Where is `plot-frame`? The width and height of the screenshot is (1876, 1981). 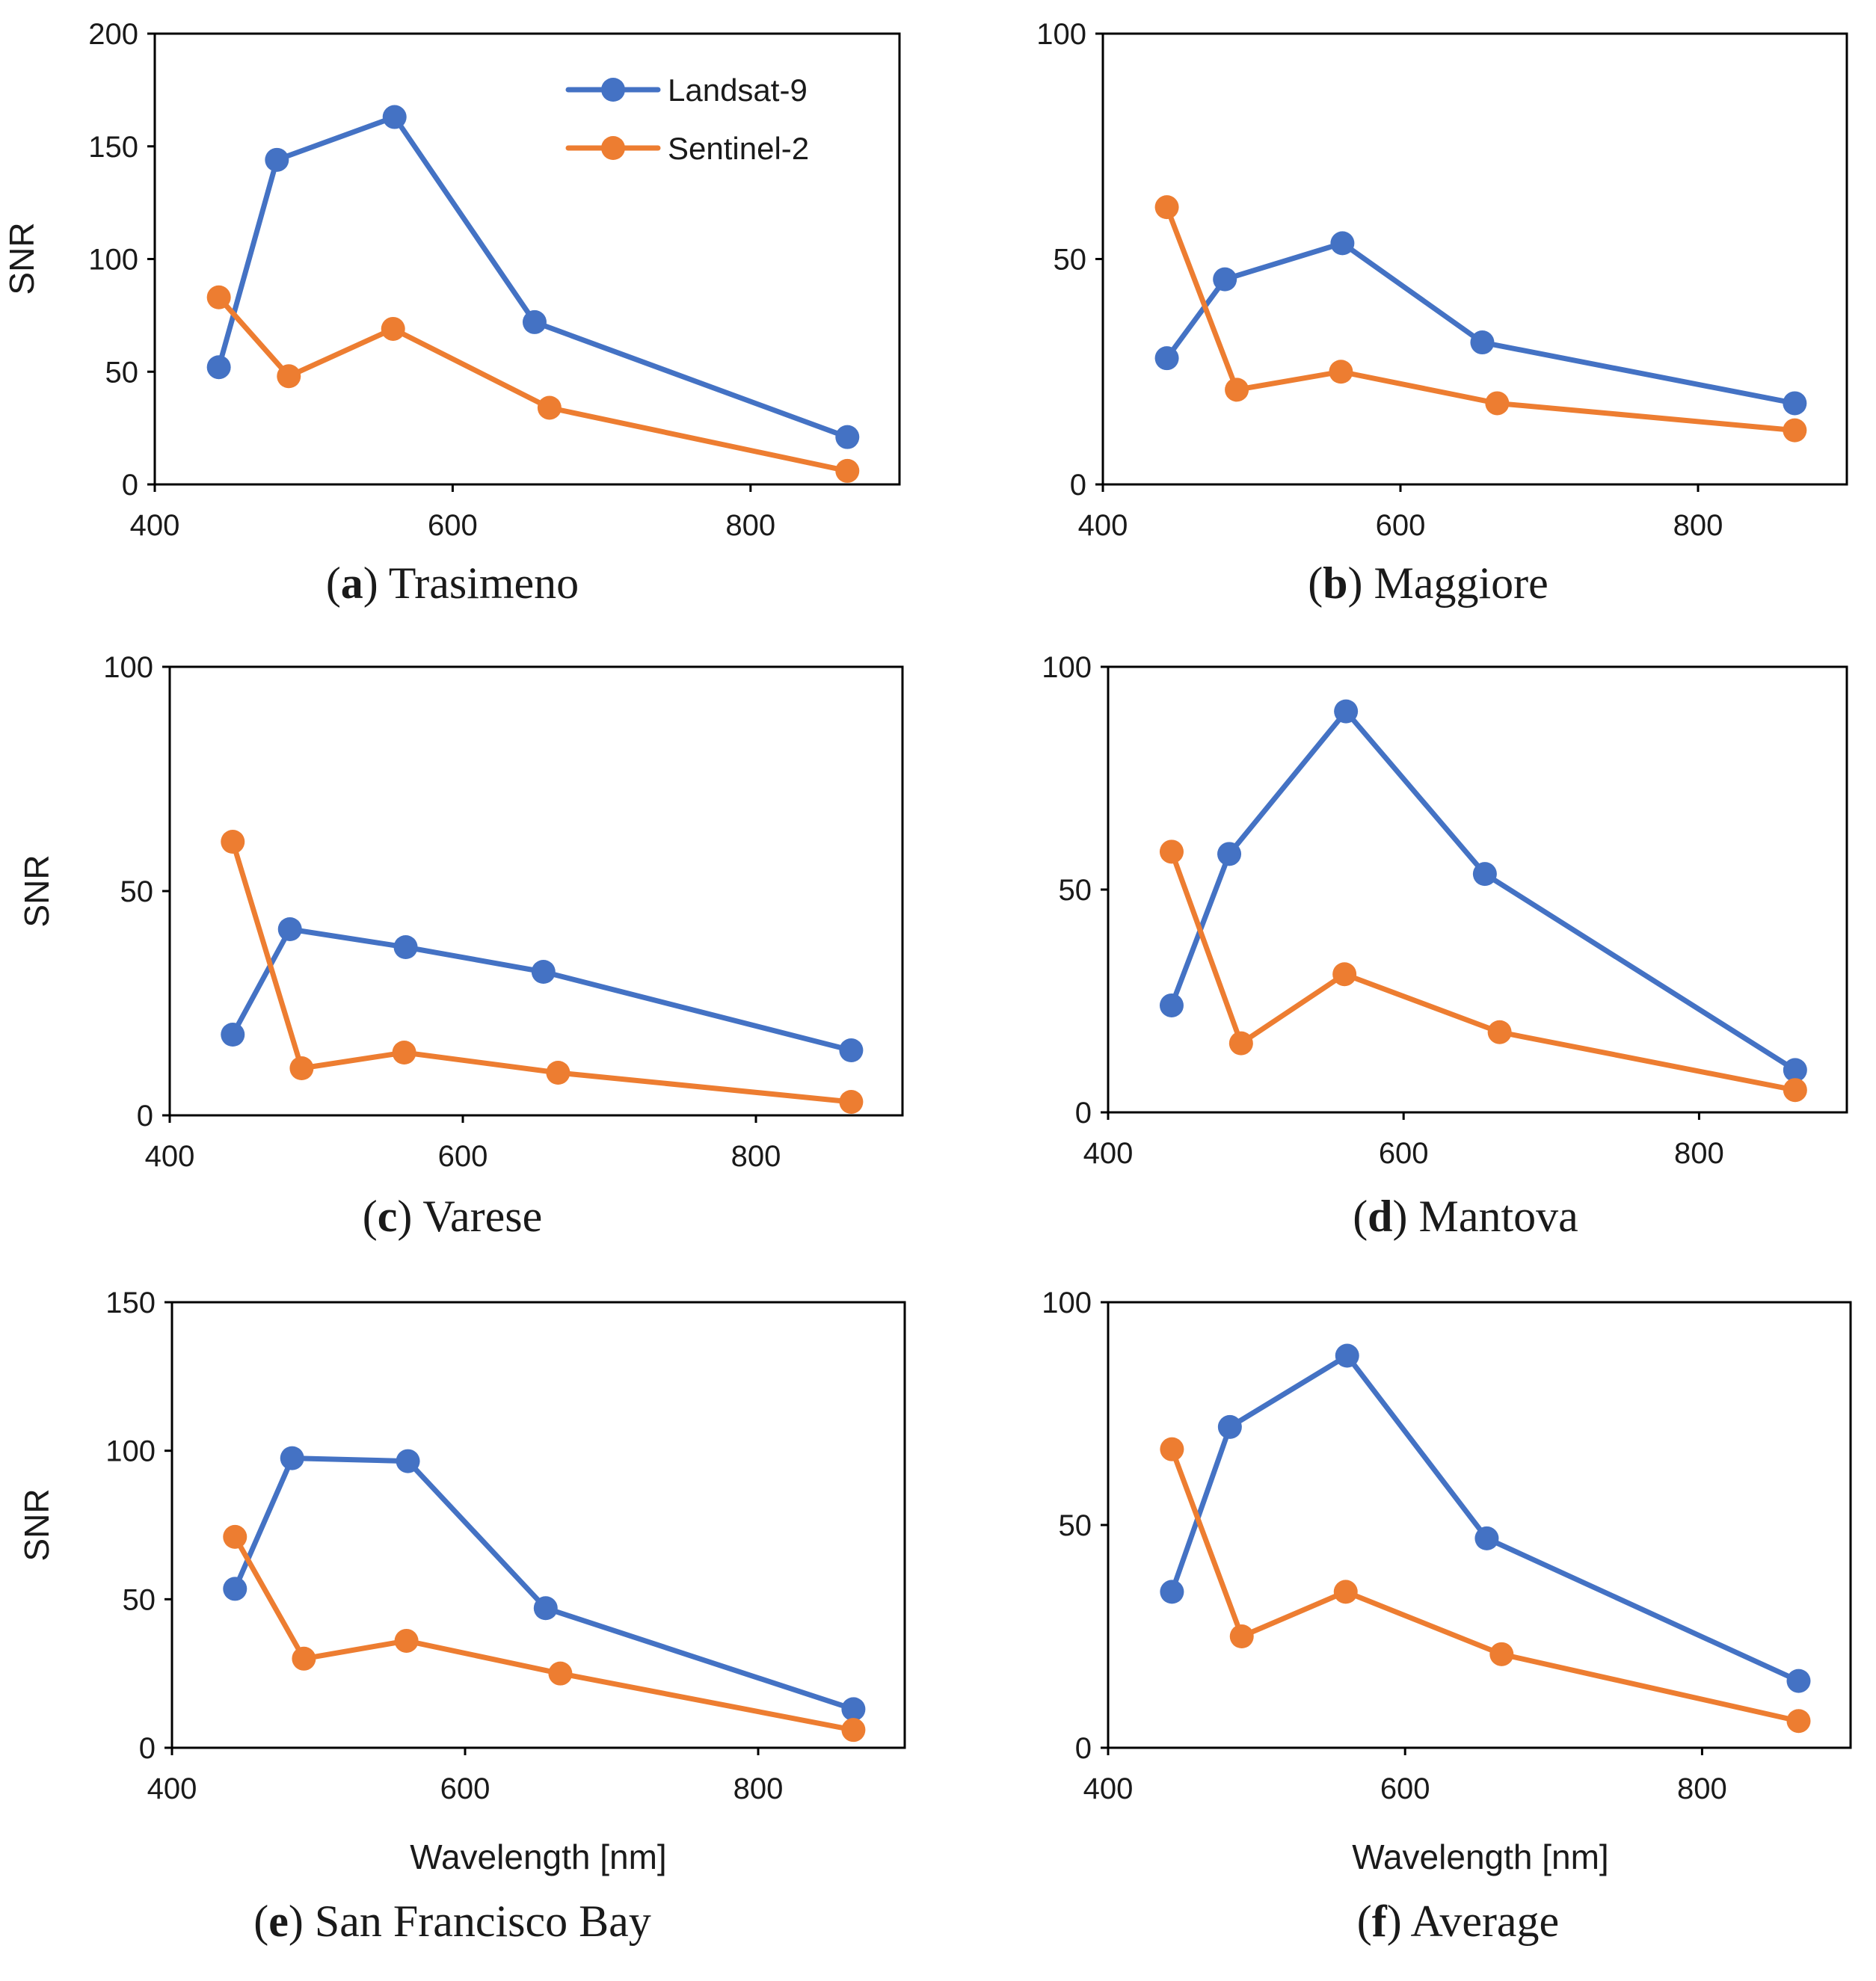 plot-frame is located at coordinates (1474, 259).